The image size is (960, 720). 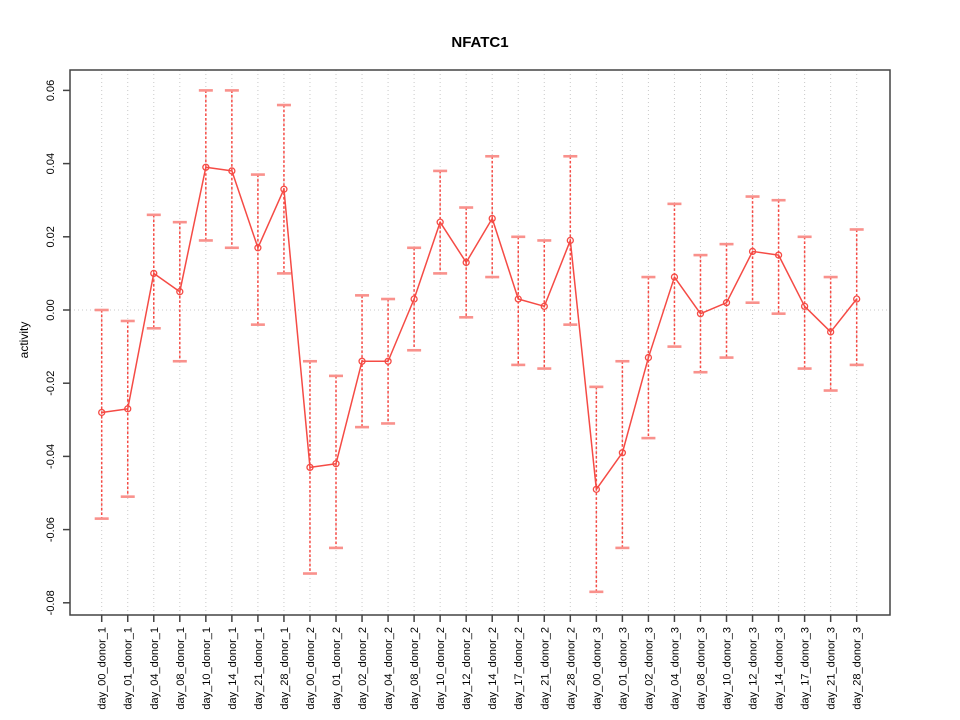 What do you see at coordinates (780, 668) in the screenshot?
I see `x-tick-label: day_14_donor_3` at bounding box center [780, 668].